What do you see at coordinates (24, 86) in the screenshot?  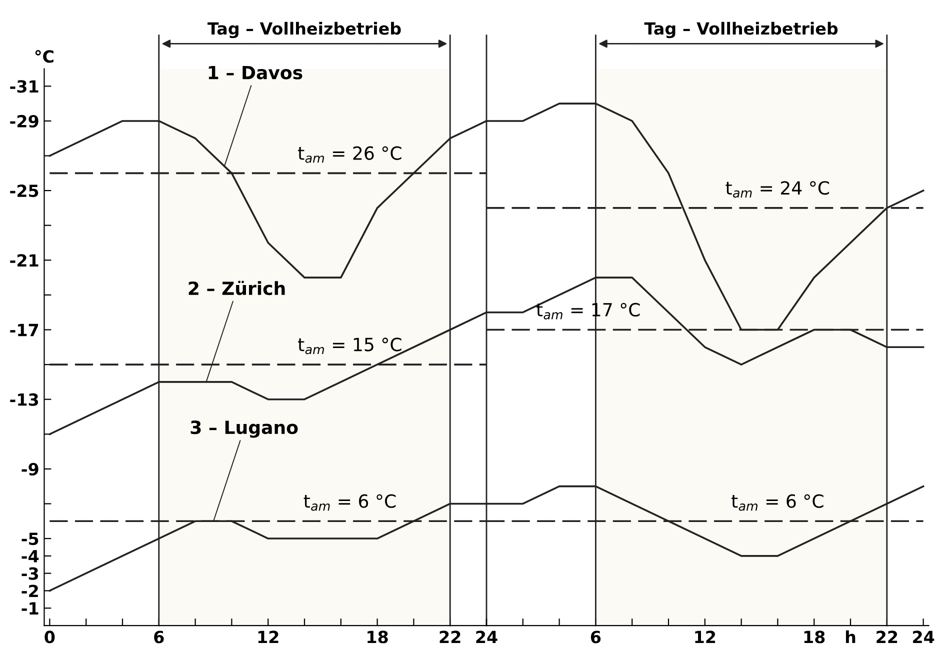 I see `y-tick-label: -31` at bounding box center [24, 86].